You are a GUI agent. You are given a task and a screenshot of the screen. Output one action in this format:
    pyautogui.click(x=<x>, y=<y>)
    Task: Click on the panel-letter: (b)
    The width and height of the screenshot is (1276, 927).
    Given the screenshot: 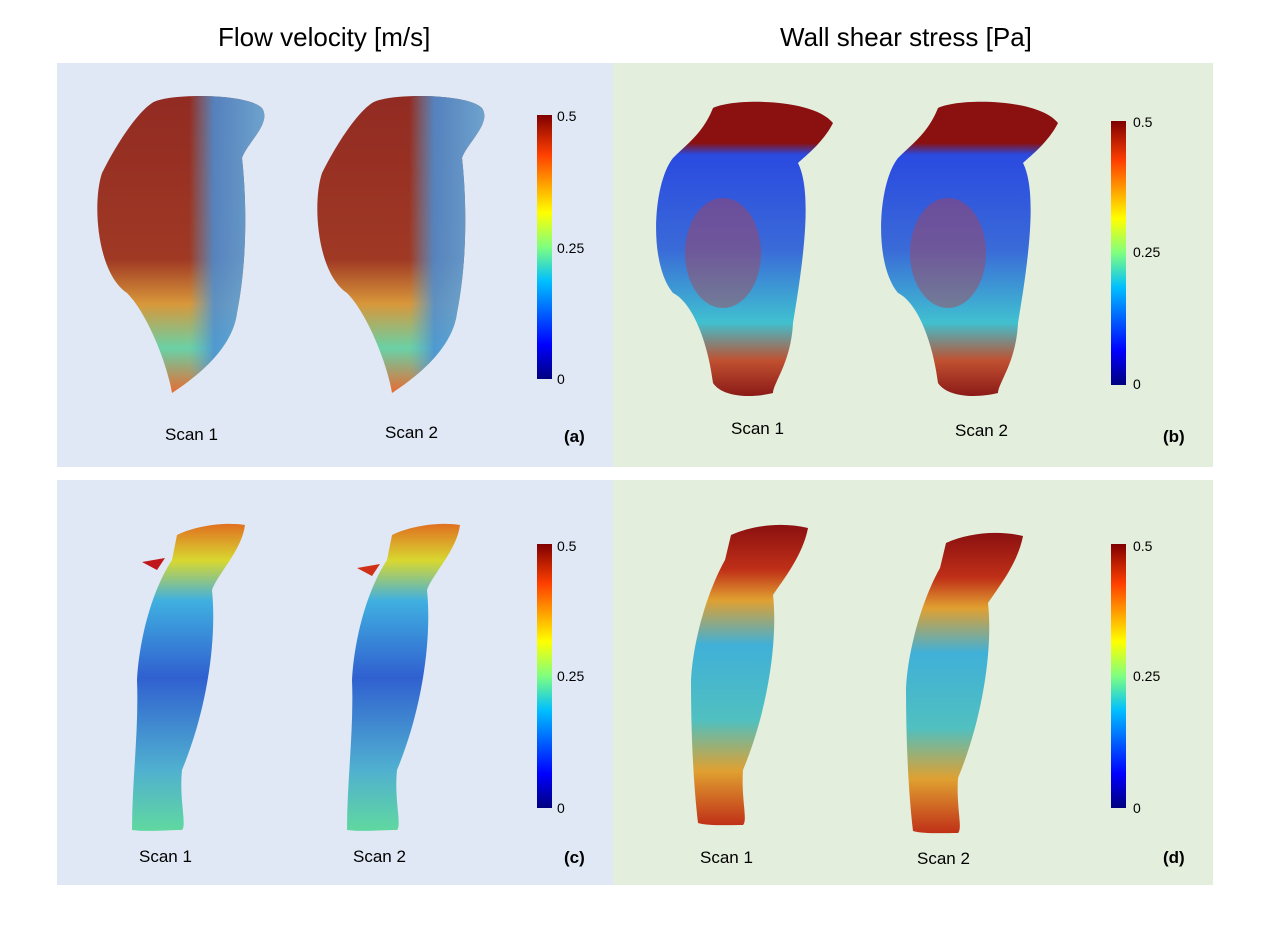 What is the action you would take?
    pyautogui.click(x=1174, y=436)
    